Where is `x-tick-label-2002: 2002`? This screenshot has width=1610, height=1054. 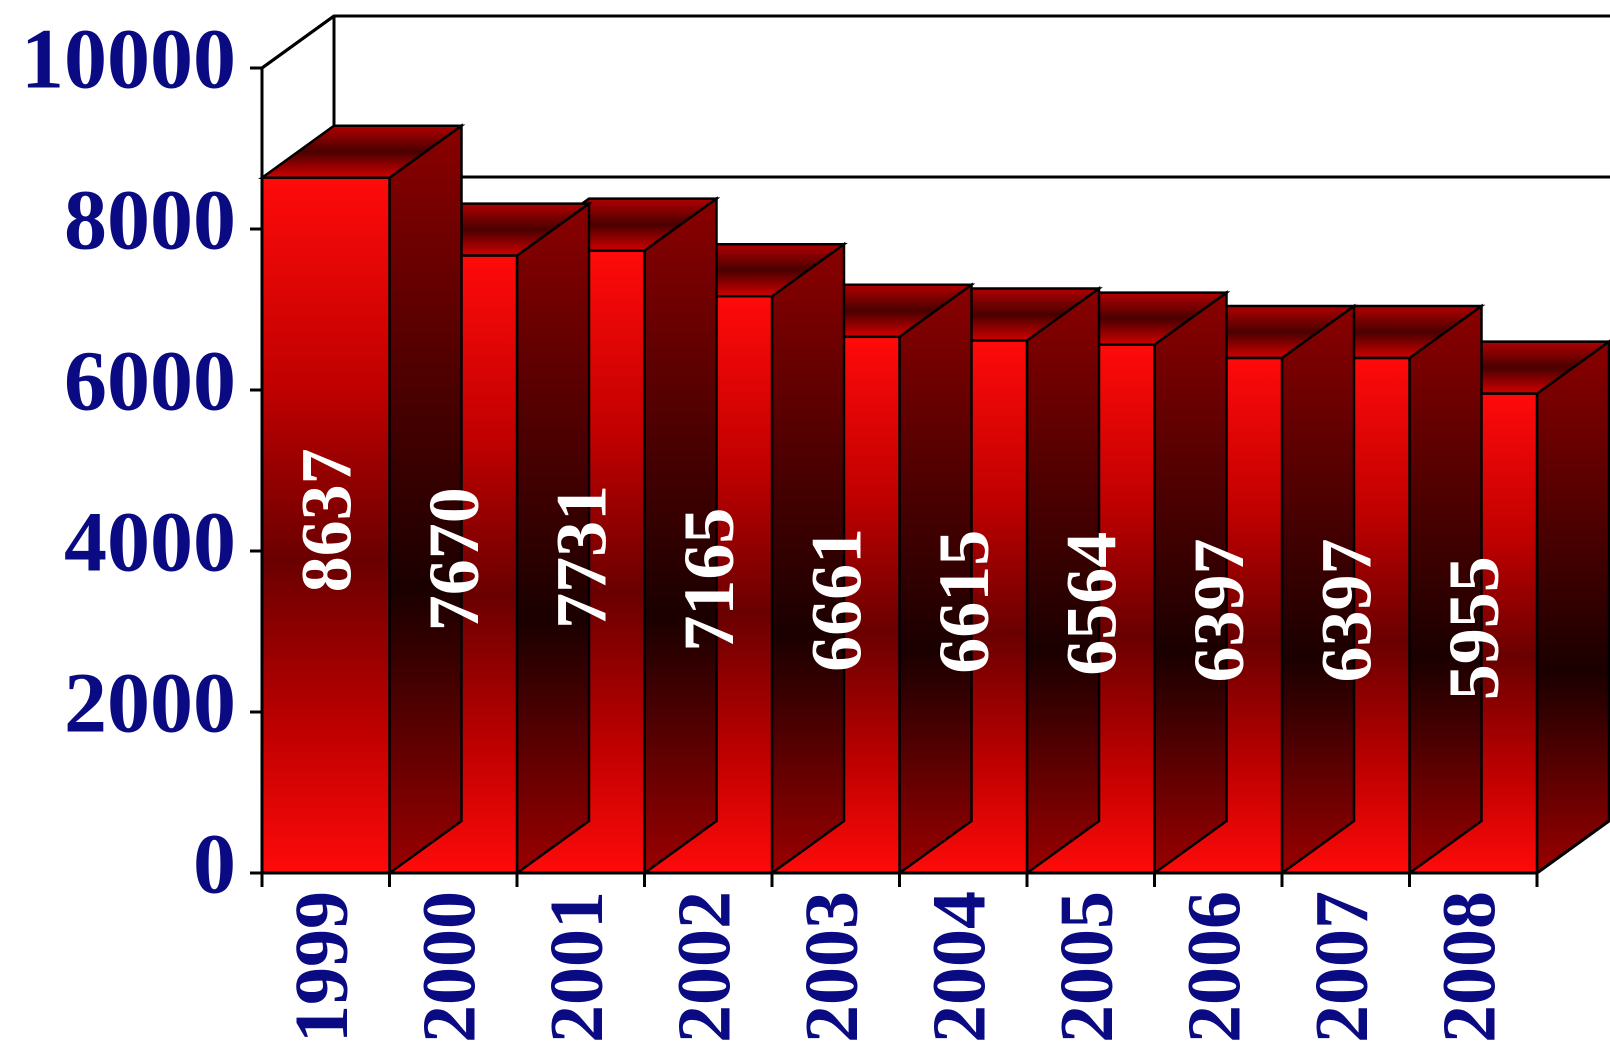 x-tick-label-2002: 2002 is located at coordinates (705, 967).